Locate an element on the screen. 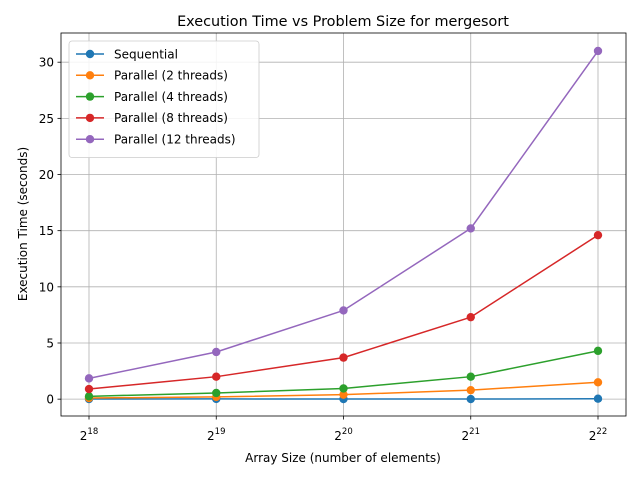 This screenshot has height=480, width=640. x-tick-label: 219 is located at coordinates (216, 435).